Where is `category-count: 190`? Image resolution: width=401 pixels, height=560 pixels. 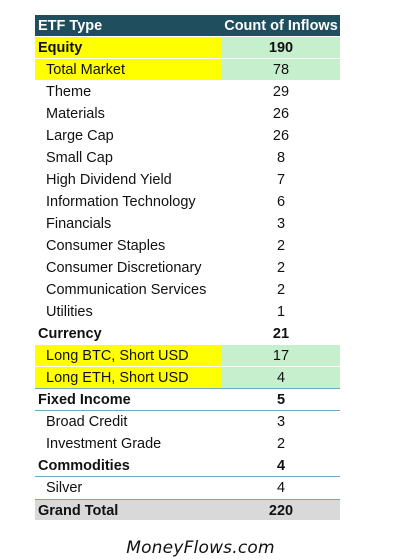
category-count: 190 is located at coordinates (281, 47).